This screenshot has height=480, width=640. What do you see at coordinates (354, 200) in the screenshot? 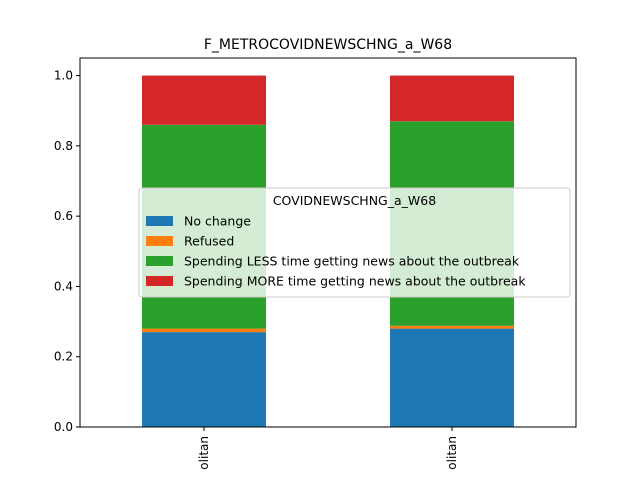
I see `legend-title: COVIDNEWSCHNG_a_W68` at bounding box center [354, 200].